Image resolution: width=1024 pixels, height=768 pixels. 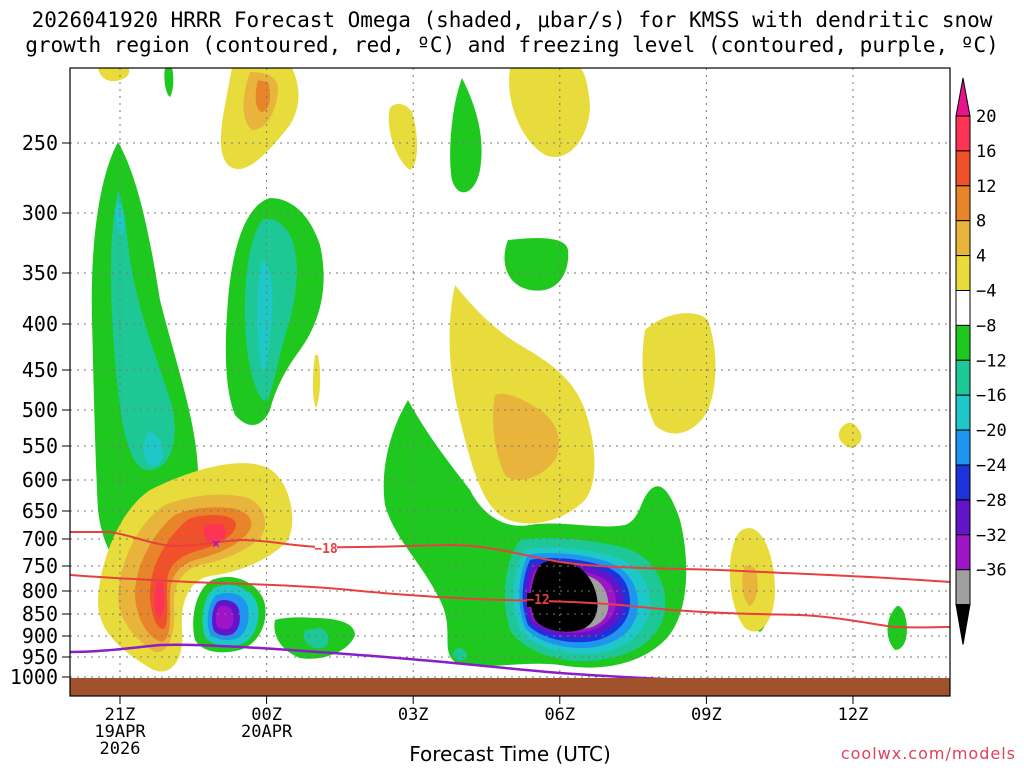 I want to click on x-tick-label: 09Z, so click(x=706, y=715).